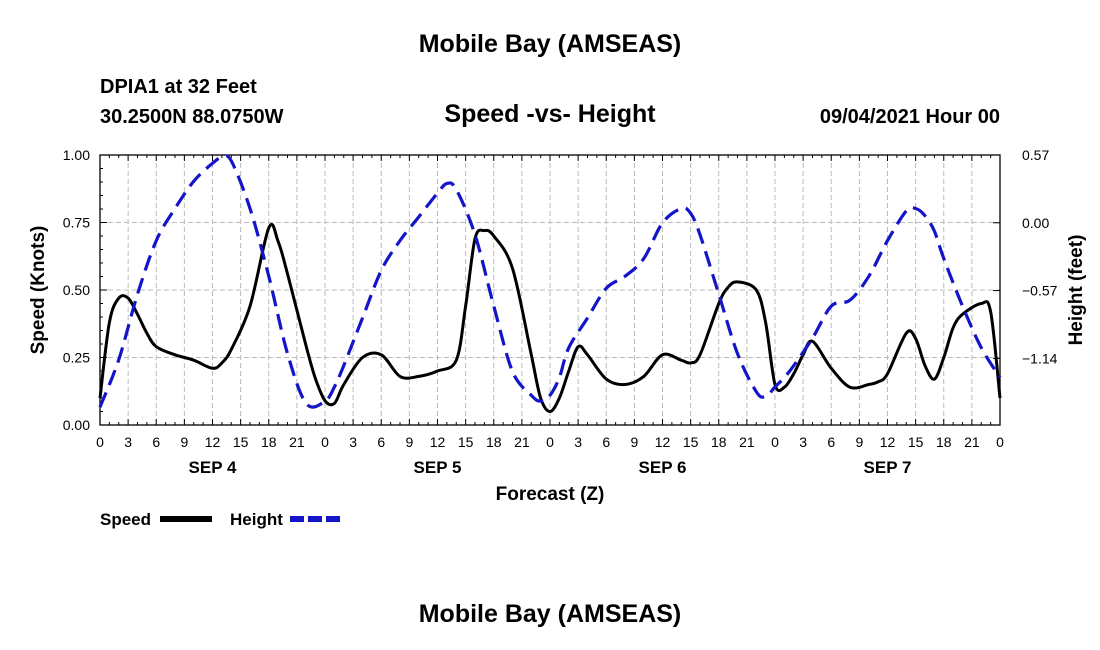 This screenshot has height=650, width=1100. I want to click on y-right-tick-label: 0.00, so click(1035, 223).